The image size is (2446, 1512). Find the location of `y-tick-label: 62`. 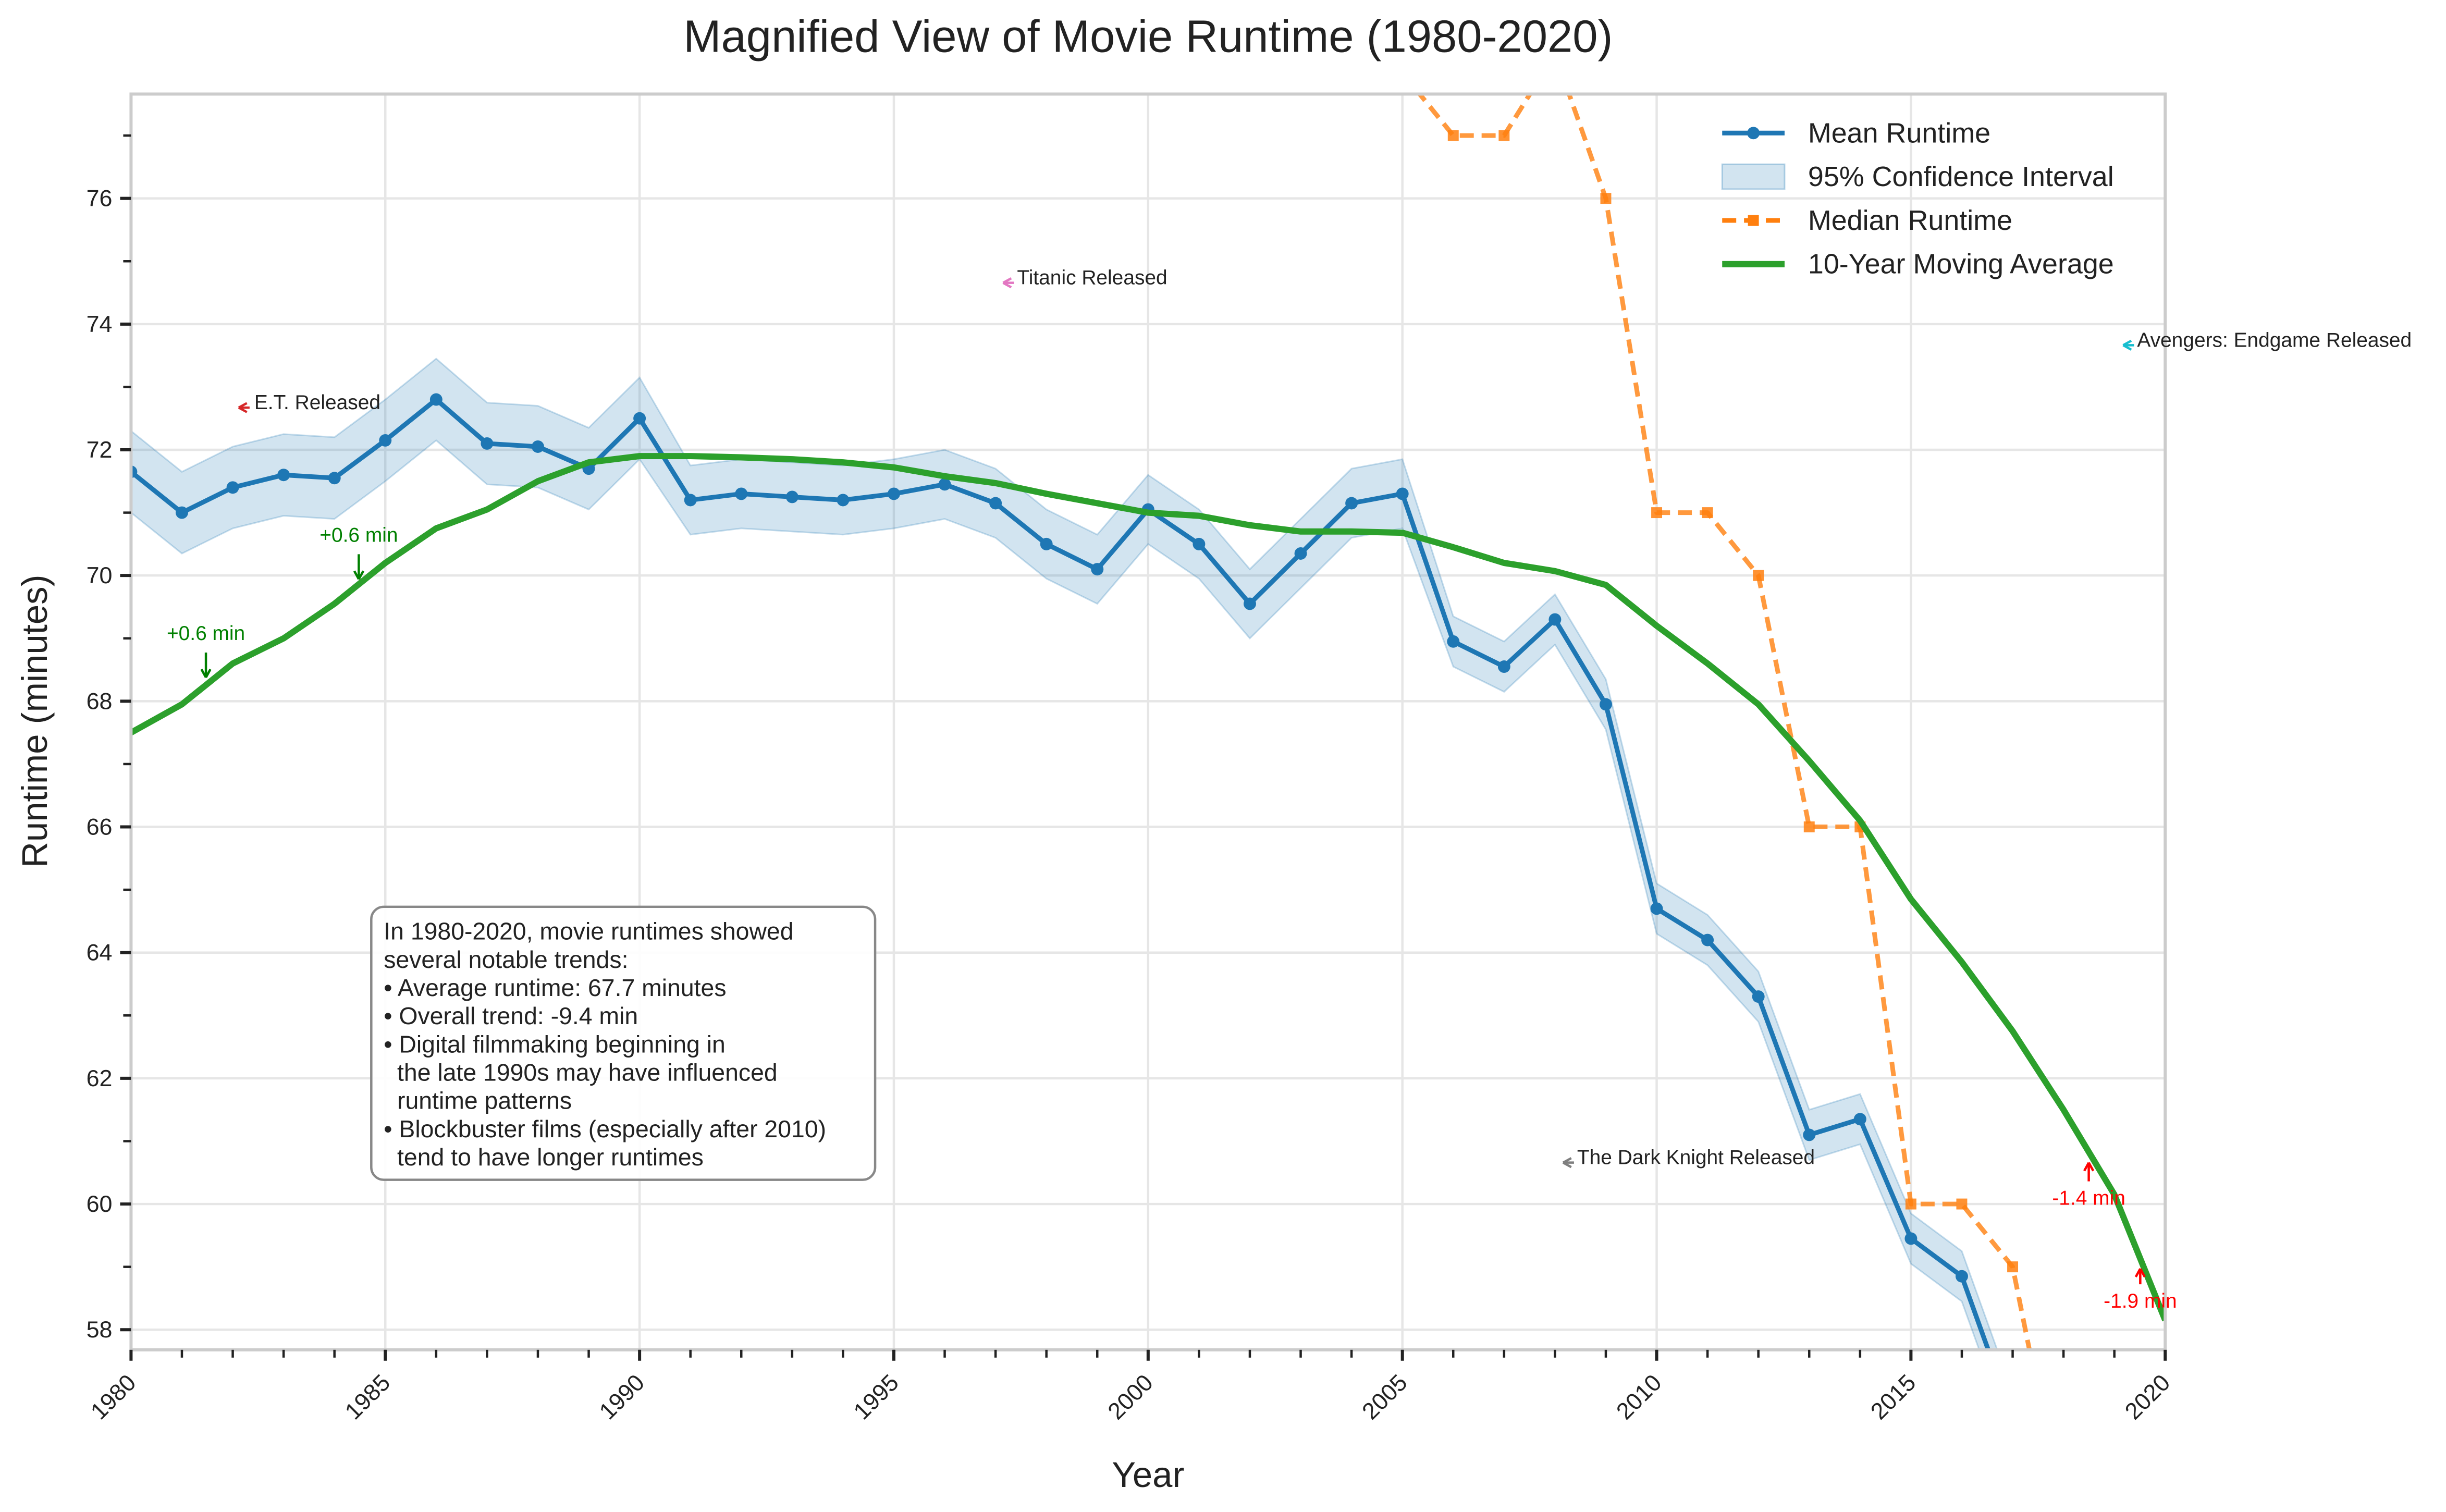

y-tick-label: 62 is located at coordinates (100, 1078).